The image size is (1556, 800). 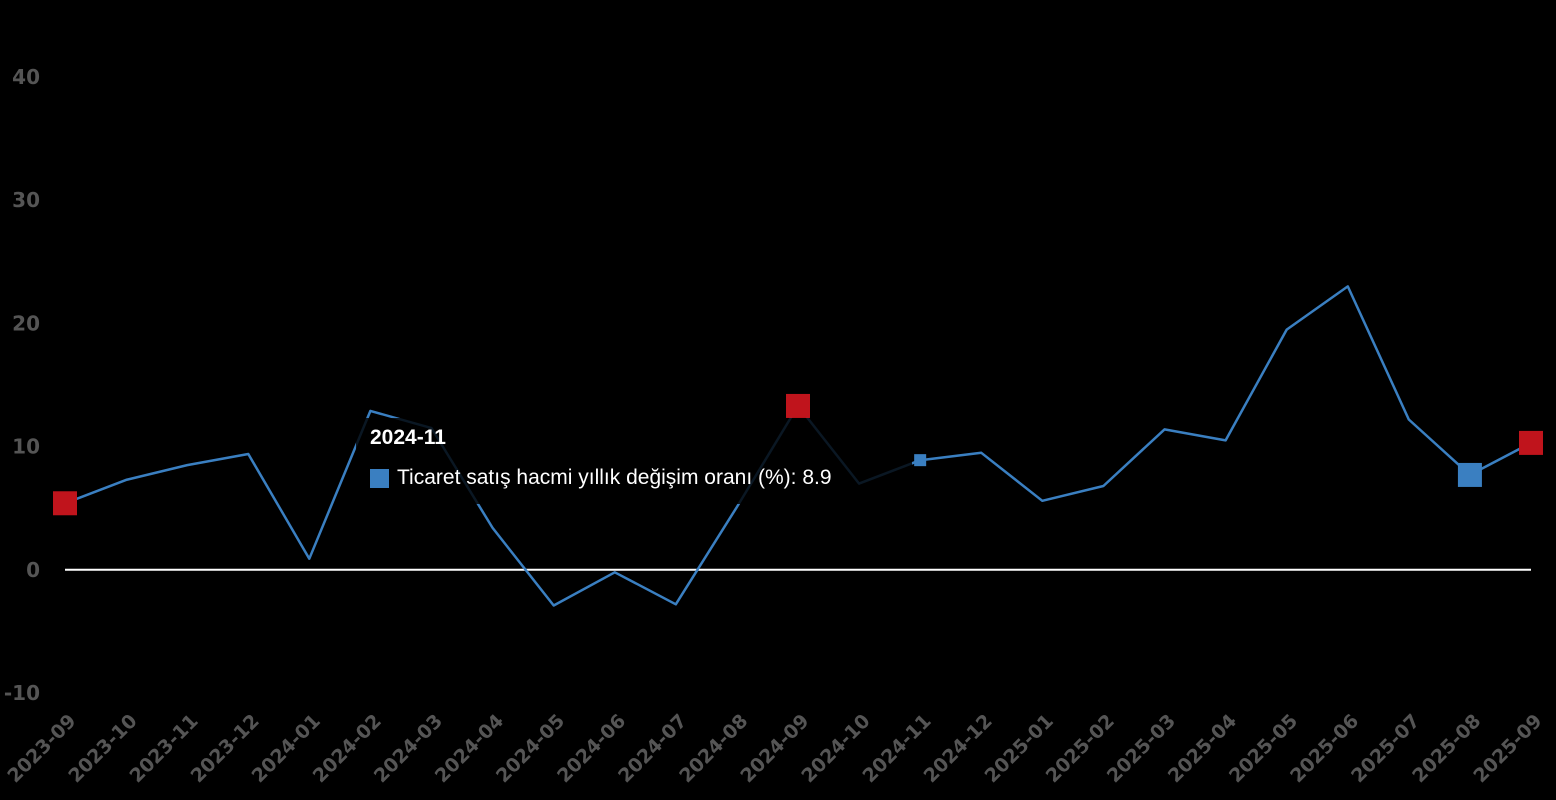 I want to click on hover-marker, so click(x=920, y=460).